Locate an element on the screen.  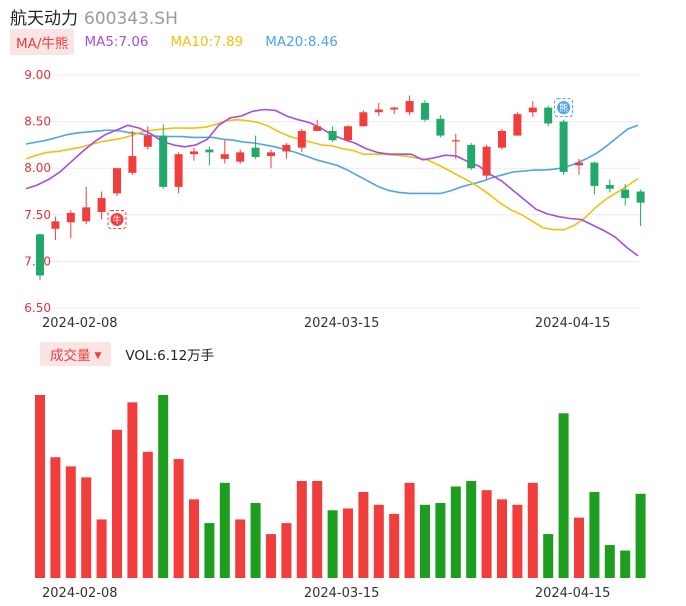
price-tick-label: 9.00 is located at coordinates (37, 75).